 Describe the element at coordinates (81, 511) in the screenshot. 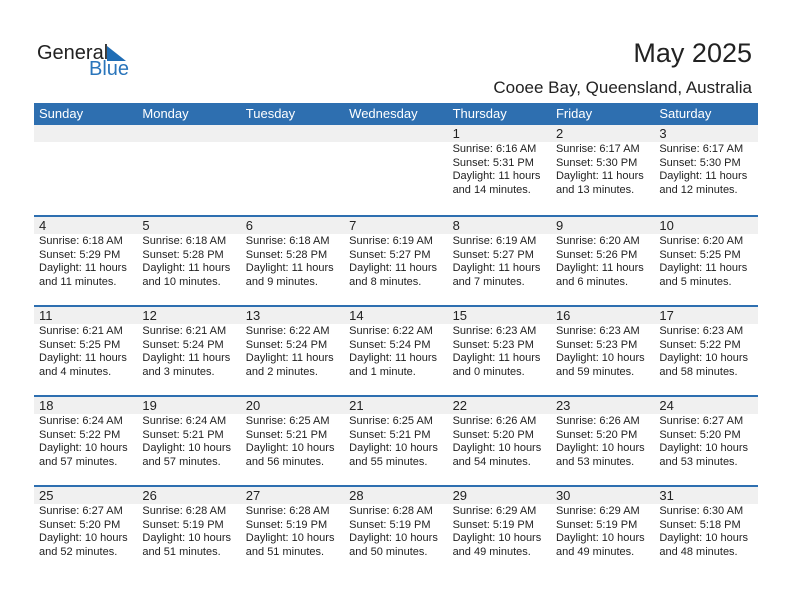

I see `sunrise-text: Sunrise: 6:27 AM` at that location.